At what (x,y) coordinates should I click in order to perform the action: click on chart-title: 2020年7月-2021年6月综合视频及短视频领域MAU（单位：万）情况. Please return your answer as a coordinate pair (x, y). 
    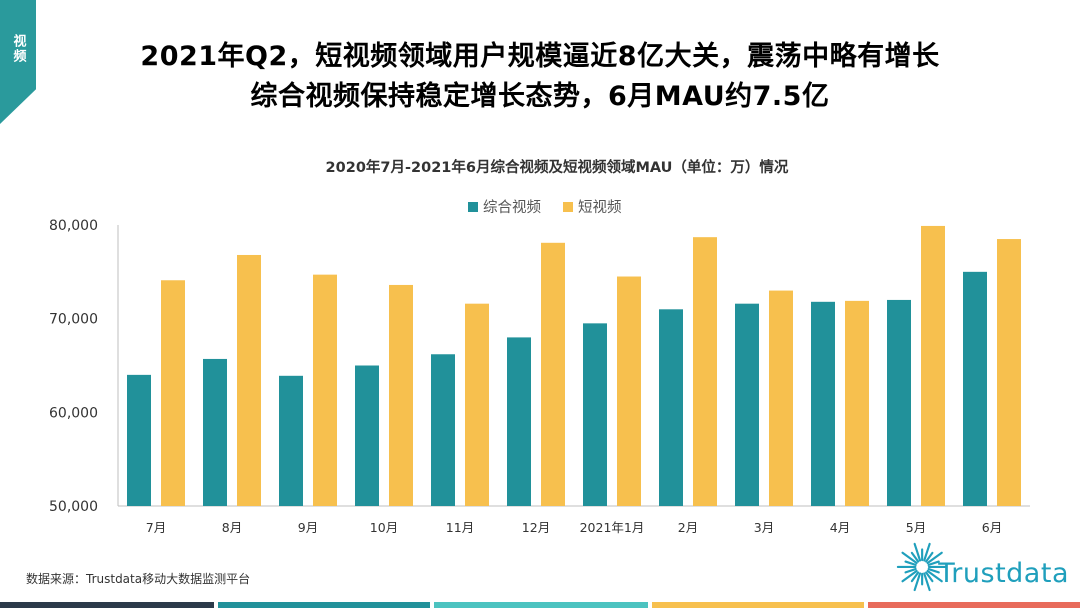
    Looking at the image, I should click on (557, 168).